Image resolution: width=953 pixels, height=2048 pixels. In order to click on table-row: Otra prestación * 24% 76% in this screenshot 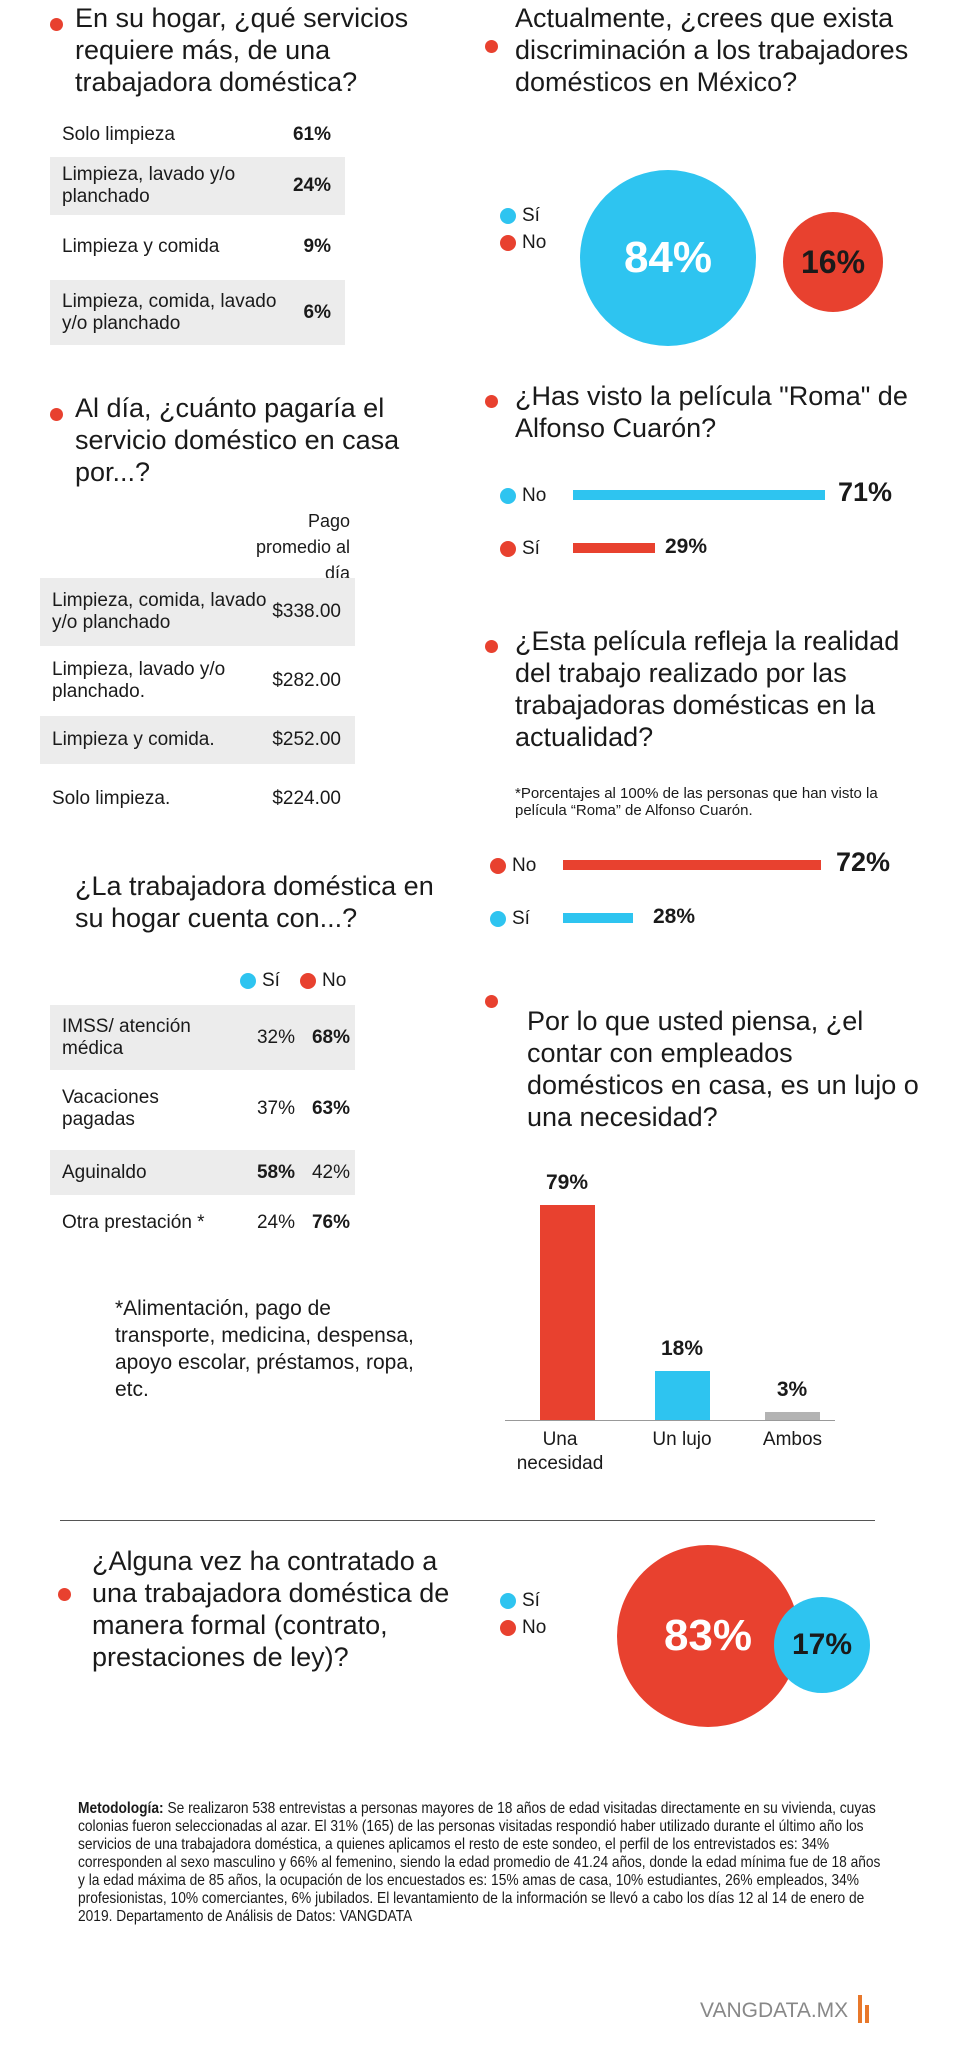, I will do `click(206, 1222)`.